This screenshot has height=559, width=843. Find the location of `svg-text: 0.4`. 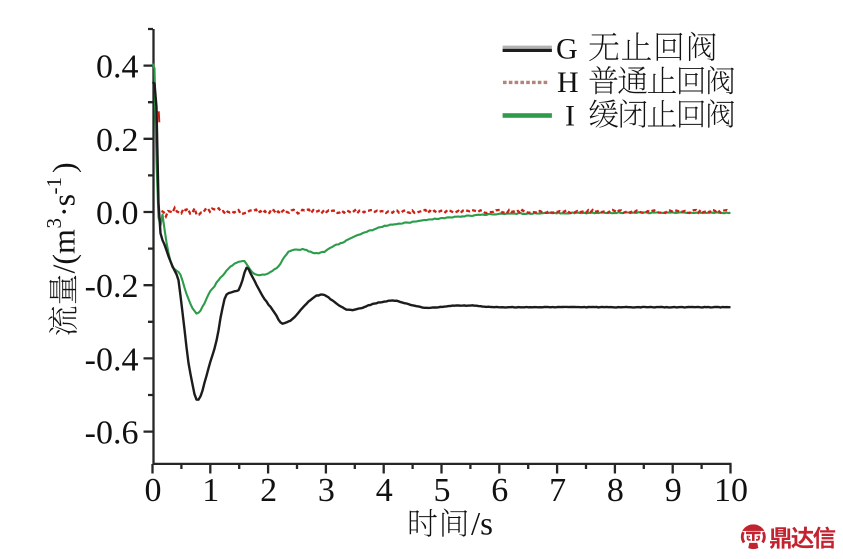

svg-text: 0.4 is located at coordinates (117, 67).